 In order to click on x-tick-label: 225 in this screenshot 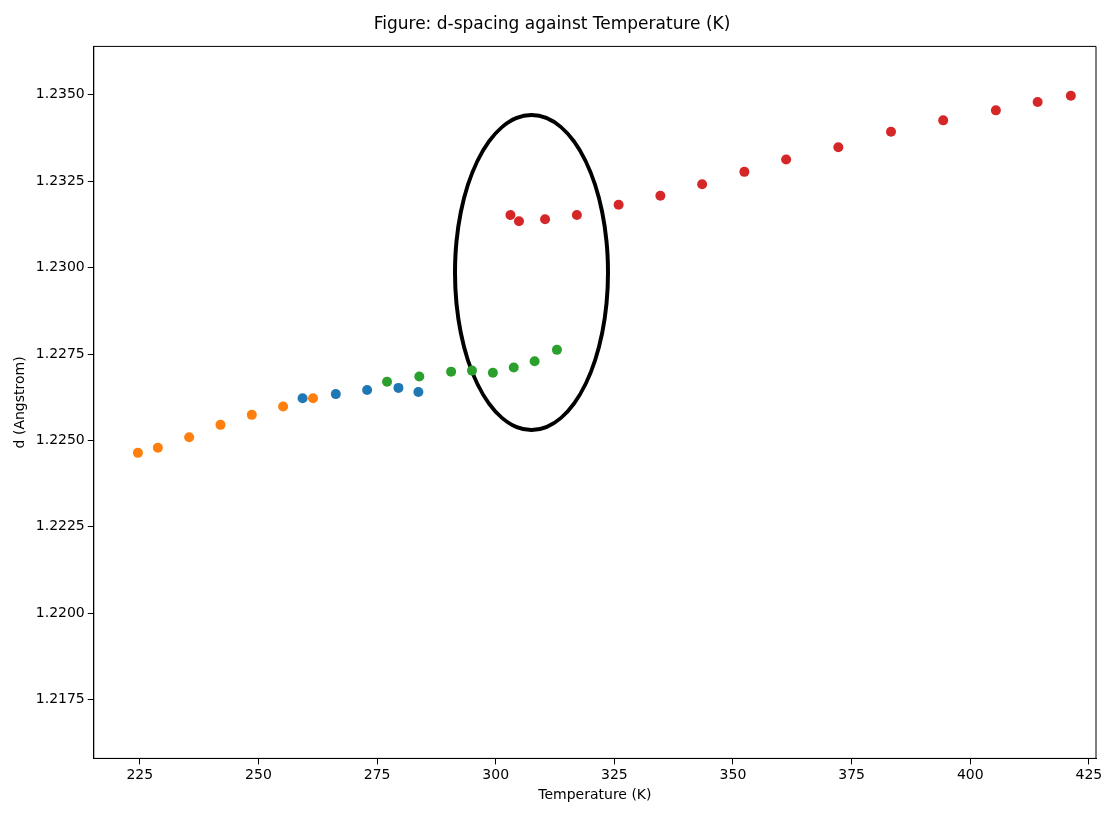, I will do `click(140, 774)`.